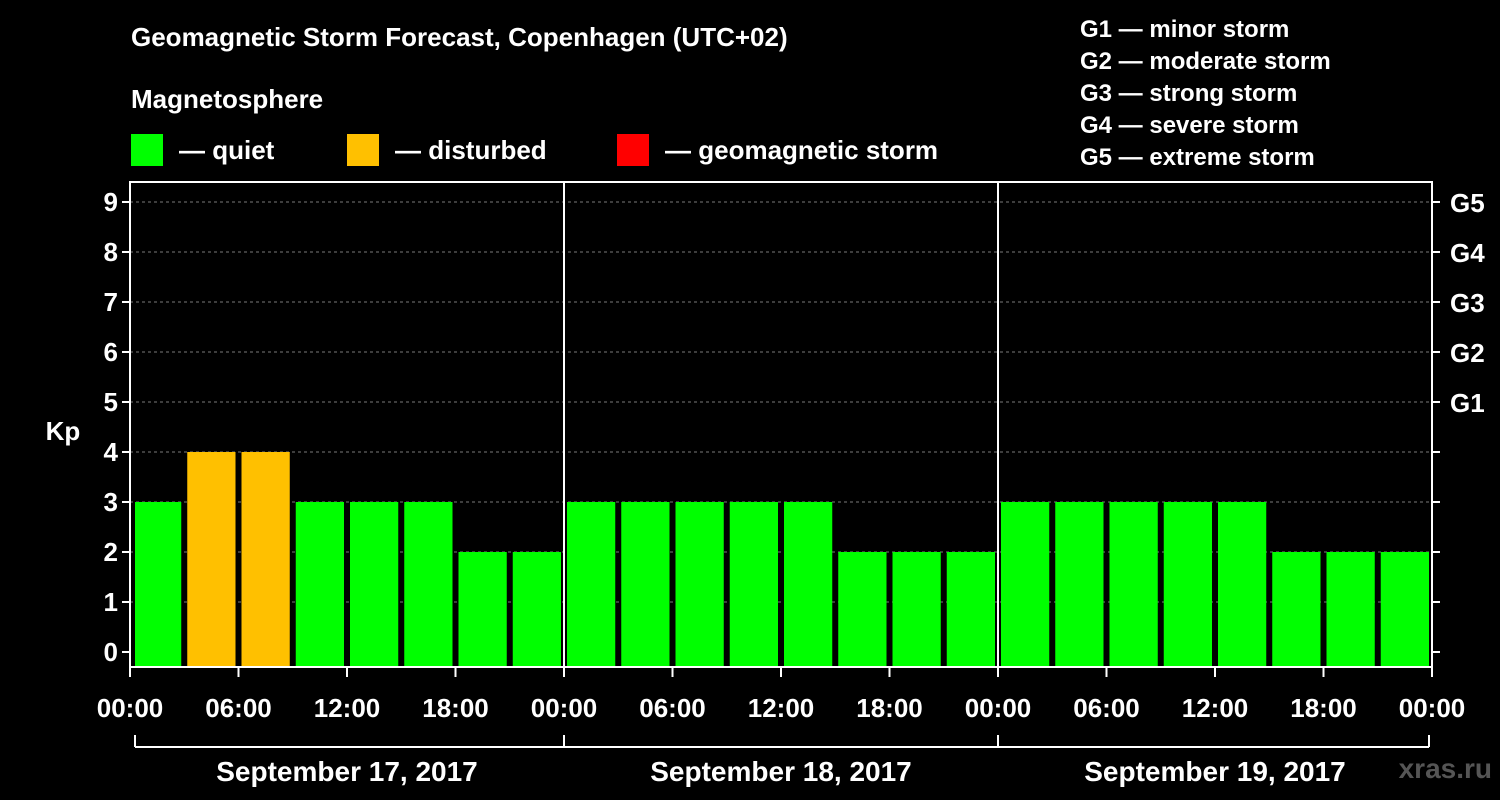 Image resolution: width=1500 pixels, height=800 pixels. Describe the element at coordinates (111, 352) in the screenshot. I see `y-tick-label: 6` at that location.